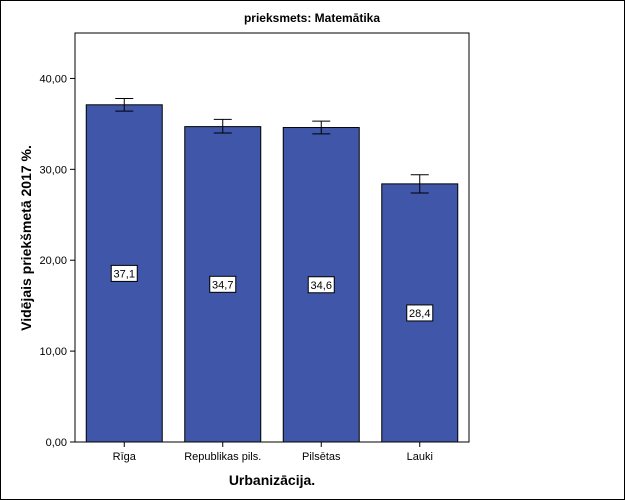  Describe the element at coordinates (312, 18) in the screenshot. I see `chart-title: prieksmets: Matemātika` at that location.